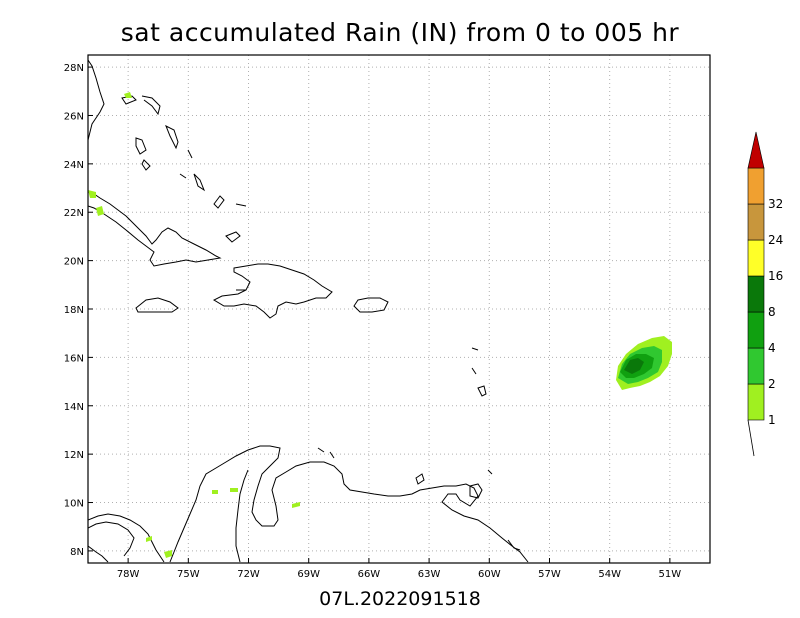 The image size is (800, 618). I want to click on colorbar-label: 2, so click(772, 384).